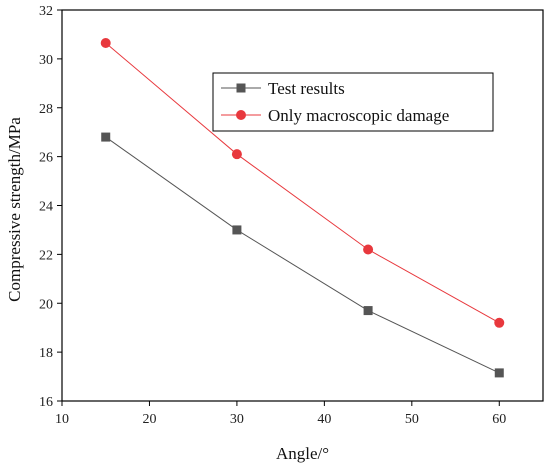  What do you see at coordinates (46, 109) in the screenshot?
I see `y-tick-label: 28` at bounding box center [46, 109].